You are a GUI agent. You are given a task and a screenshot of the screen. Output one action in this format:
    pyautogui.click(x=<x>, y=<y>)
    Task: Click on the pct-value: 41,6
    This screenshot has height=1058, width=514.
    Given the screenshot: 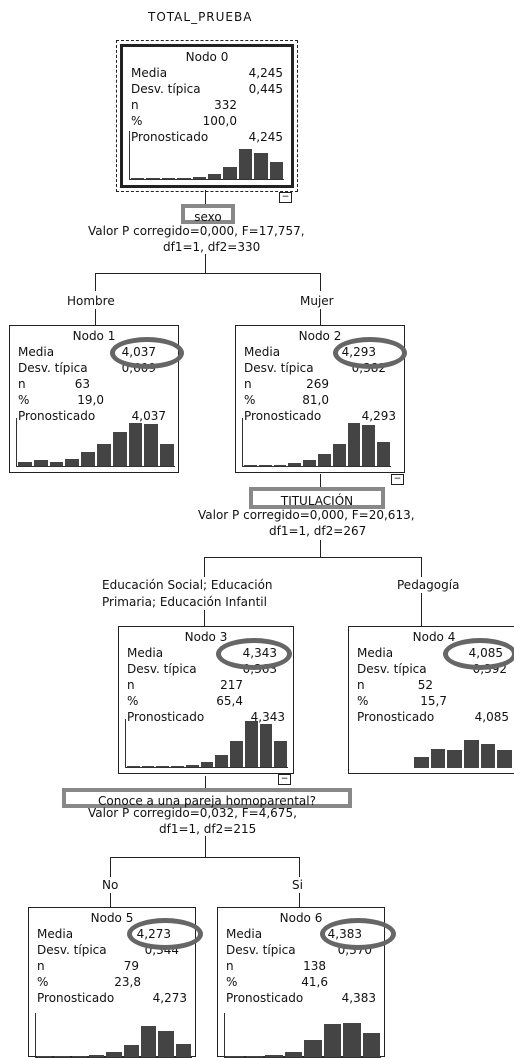 What is the action you would take?
    pyautogui.click(x=314, y=982)
    